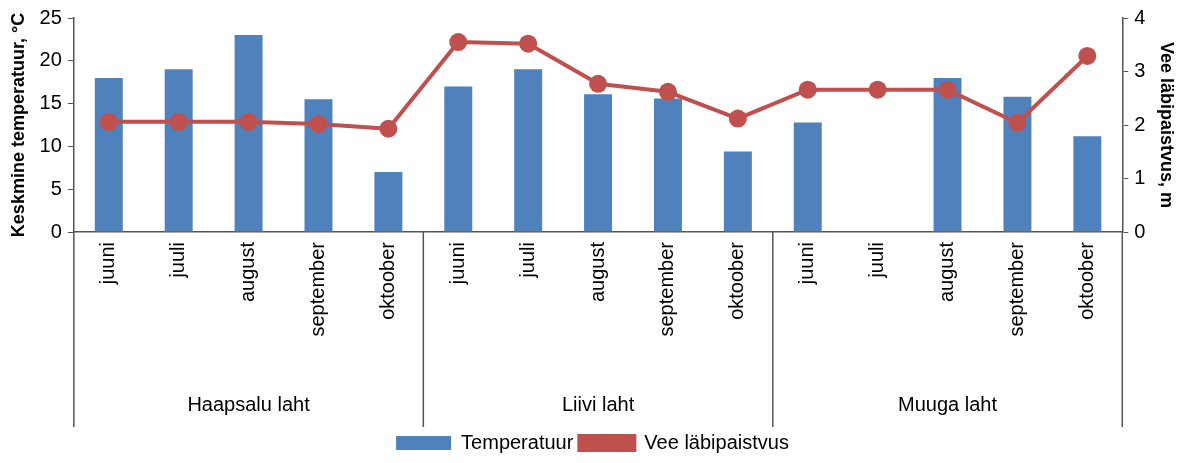  I want to click on y2-tick-label: 1, so click(1140, 177).